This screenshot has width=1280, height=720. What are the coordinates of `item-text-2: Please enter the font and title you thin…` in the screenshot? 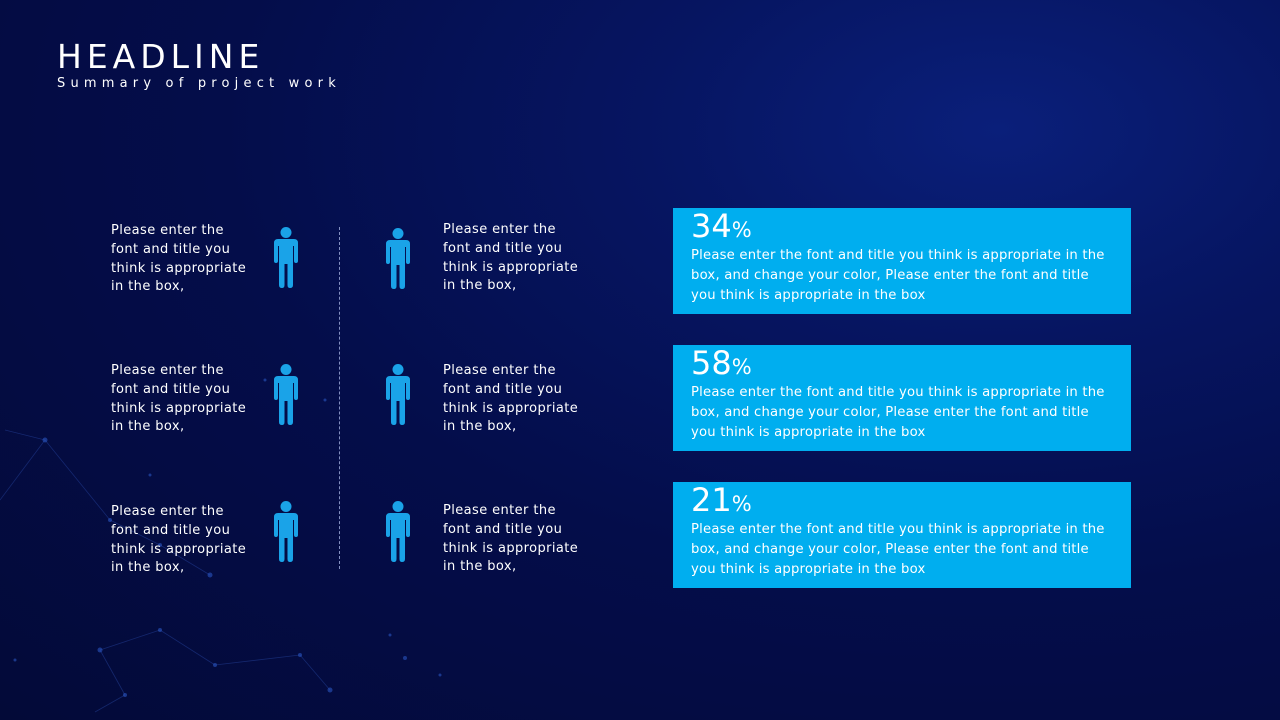 It's located at (179, 399).